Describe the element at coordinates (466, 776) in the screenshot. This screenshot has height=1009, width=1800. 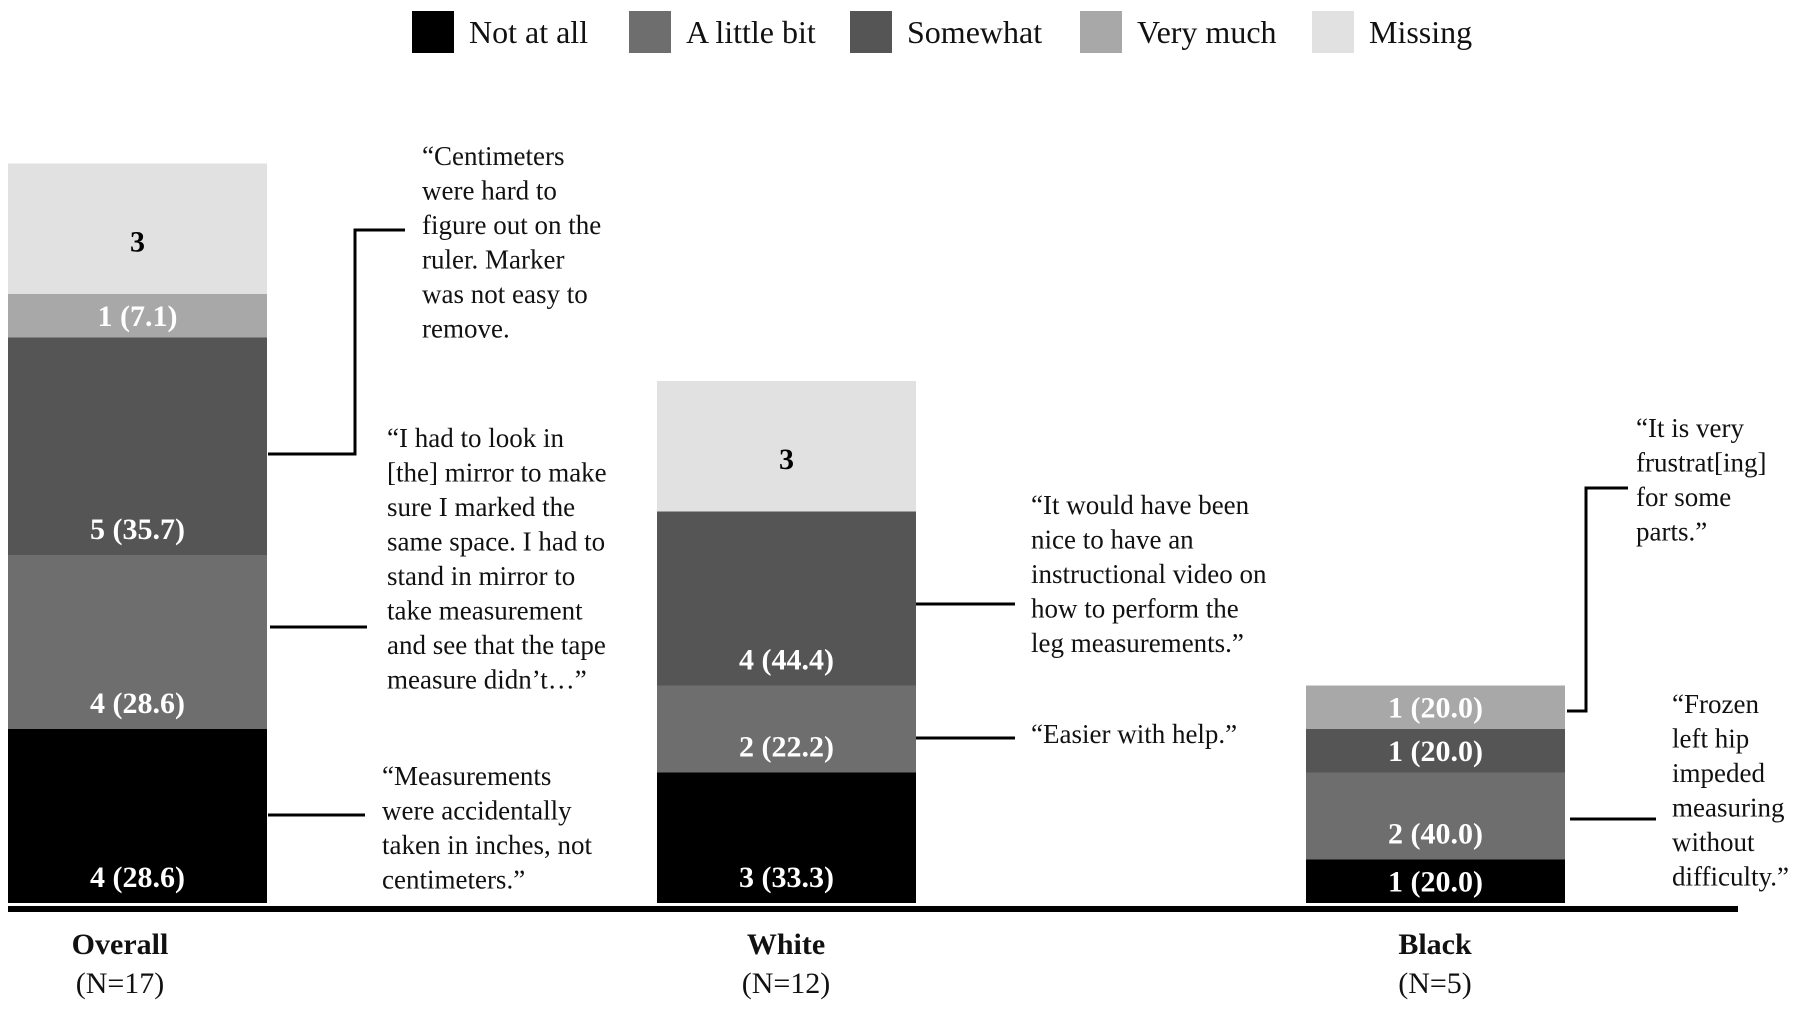
I see `quote-line: “Measurements` at that location.